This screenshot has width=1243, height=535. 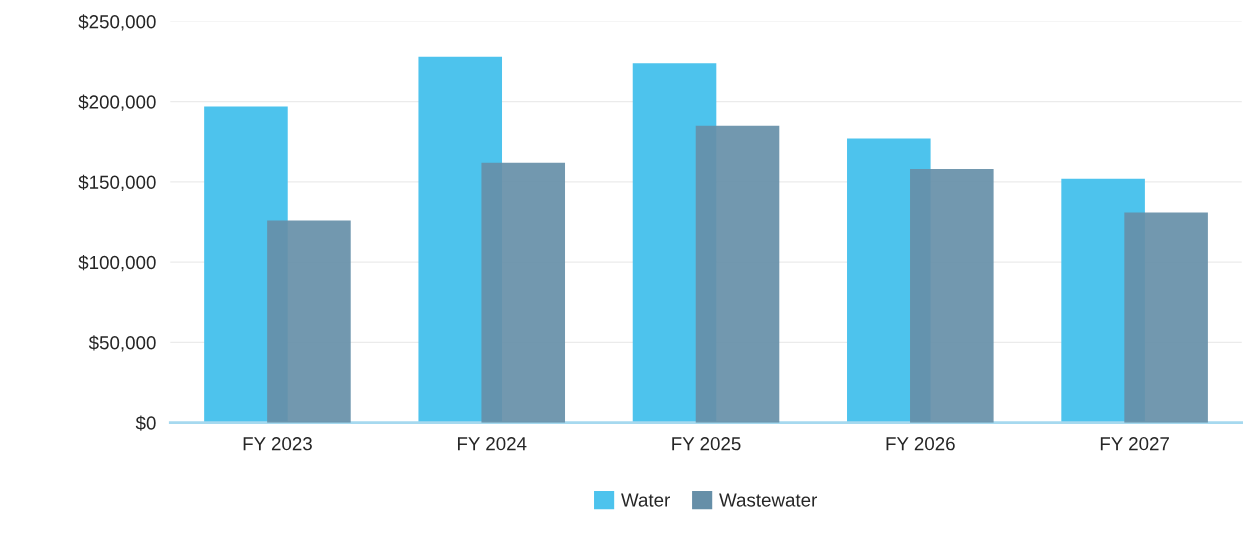 What do you see at coordinates (492, 444) in the screenshot?
I see `x-tick-label: FY 2024` at bounding box center [492, 444].